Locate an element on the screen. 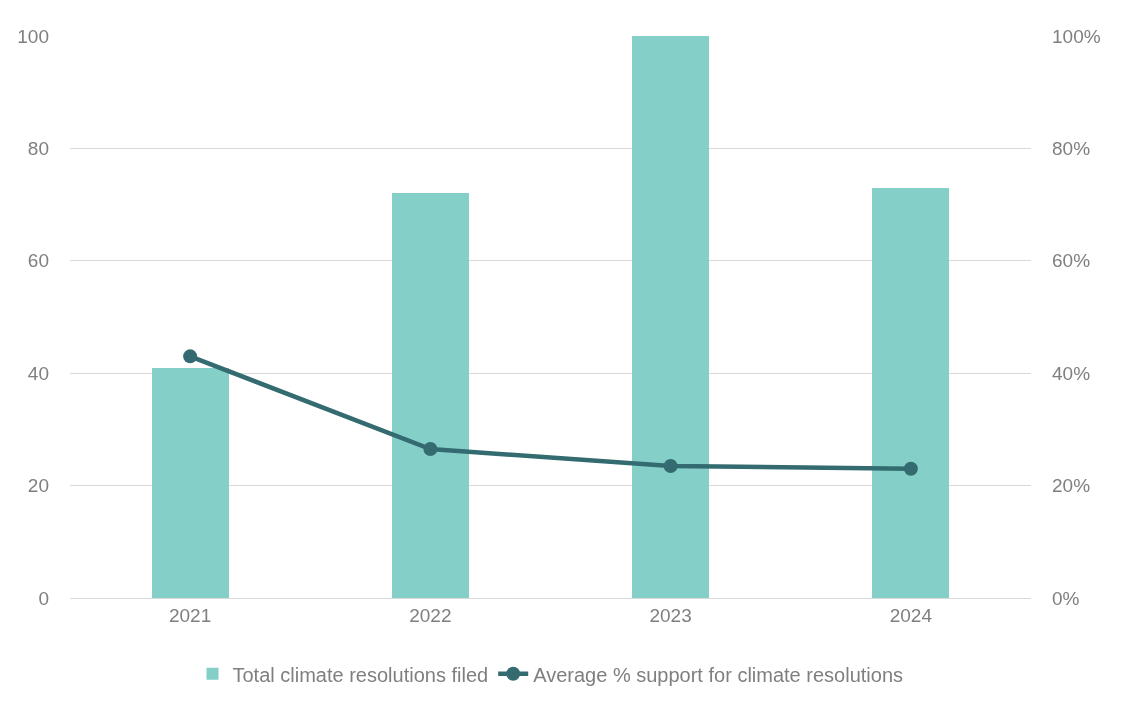 Image resolution: width=1121 pixels, height=718 pixels. y2-tick-label: 0% is located at coordinates (1066, 598).